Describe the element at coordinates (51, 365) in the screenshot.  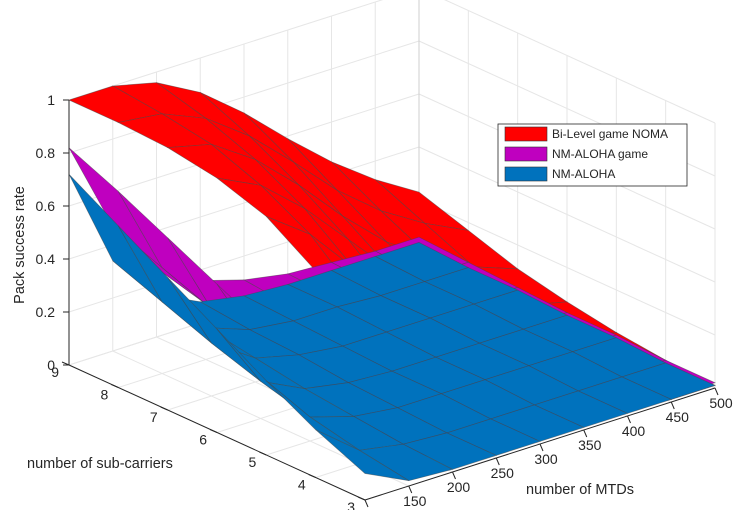
I see `z-tick-label: 0` at that location.